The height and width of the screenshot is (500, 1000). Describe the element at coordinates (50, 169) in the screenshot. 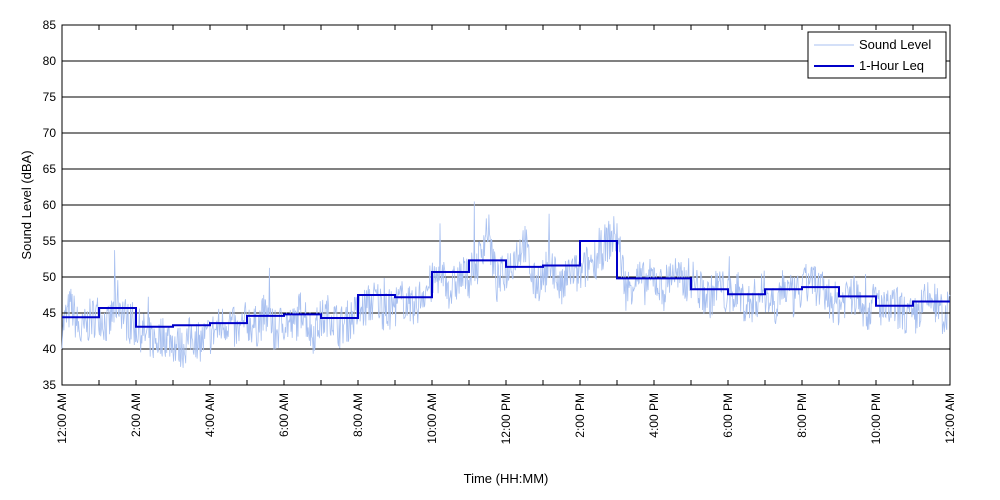

I see `y-tick-label-65: 65` at that location.